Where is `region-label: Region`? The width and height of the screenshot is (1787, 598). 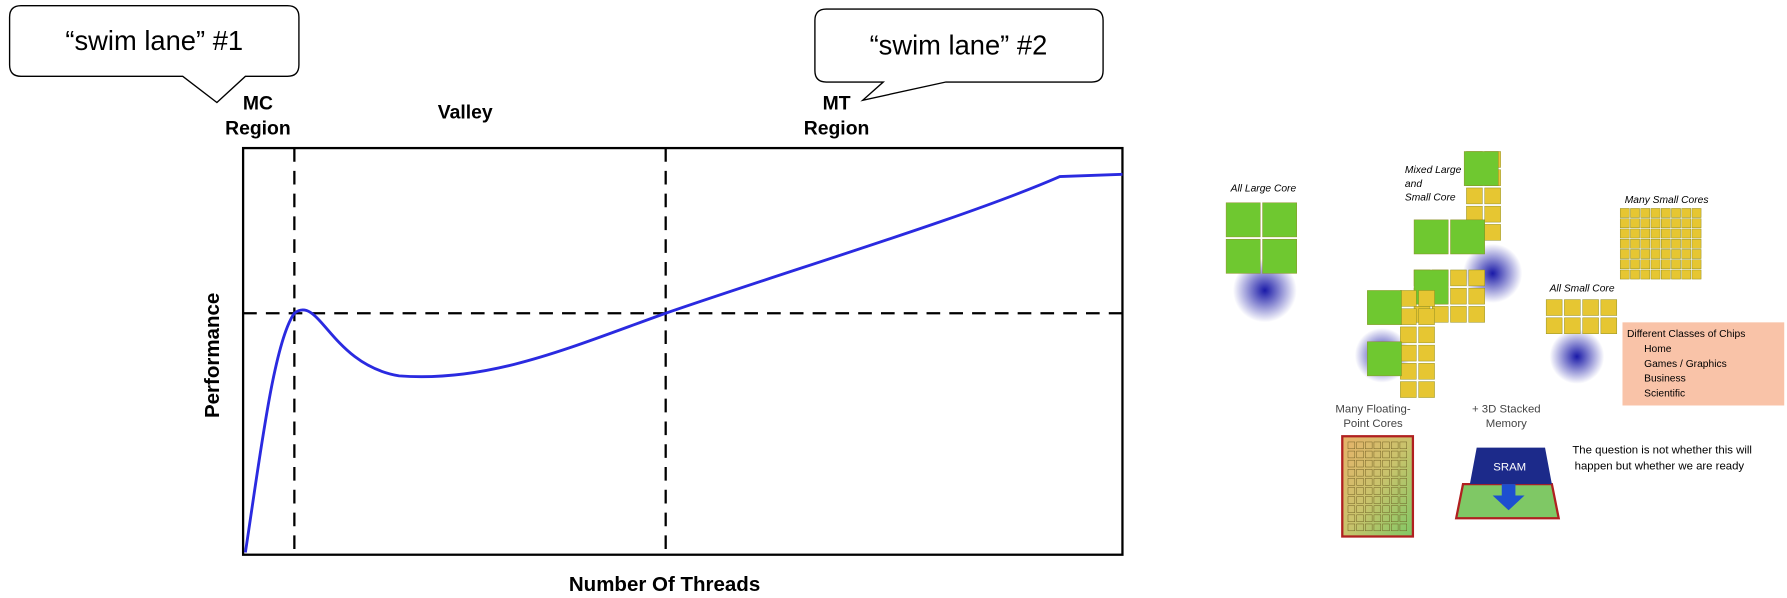 region-label: Region is located at coordinates (258, 128).